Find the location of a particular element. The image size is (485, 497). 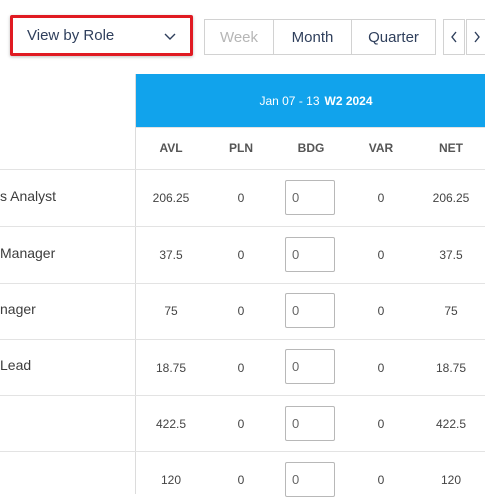

chevron-left-icon is located at coordinates (454, 37).